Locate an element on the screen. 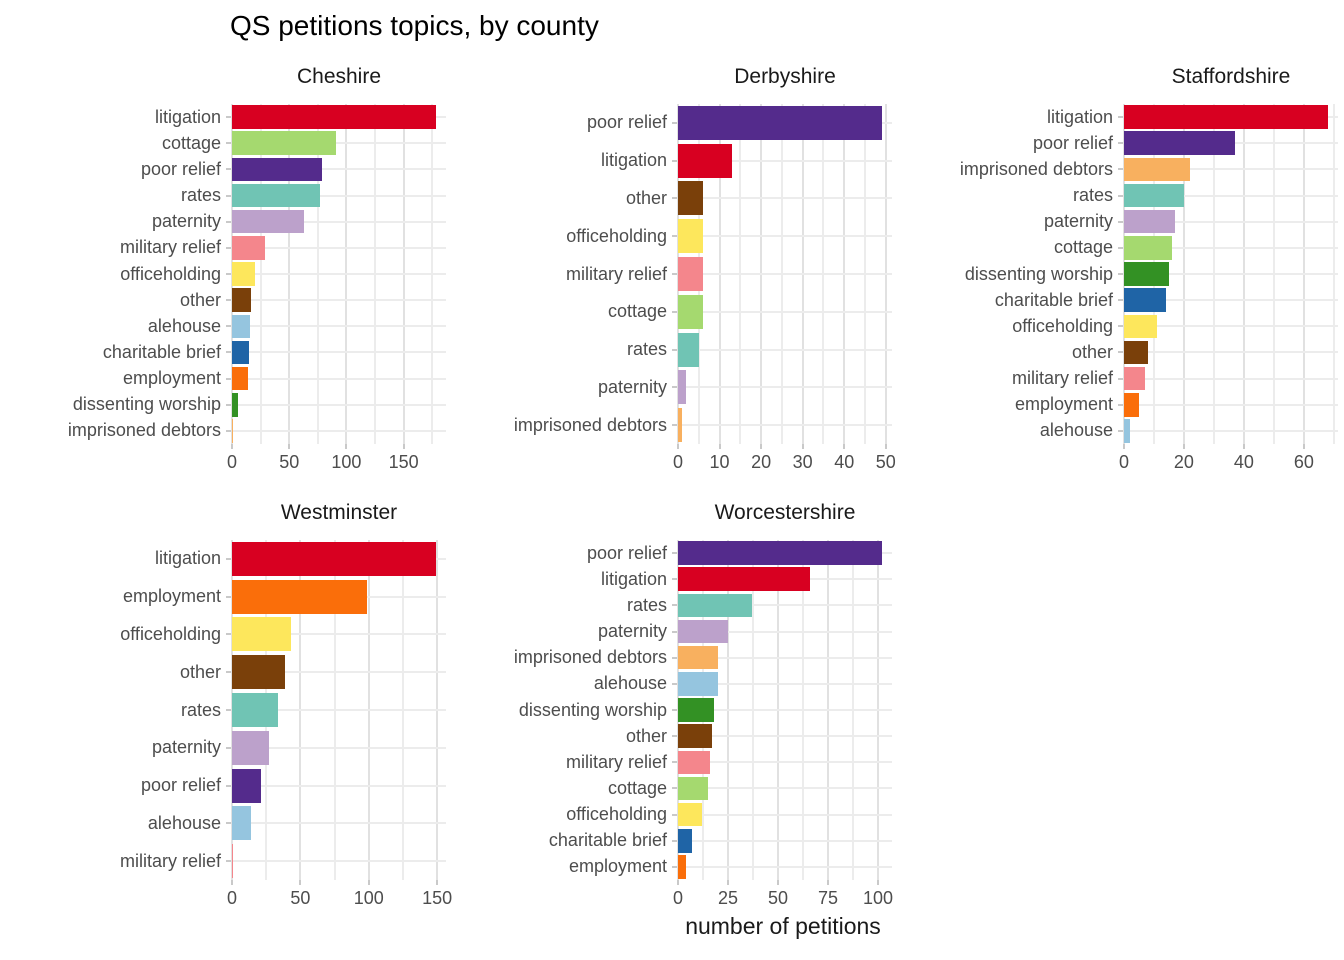 Image resolution: width=1344 pixels, height=960 pixels. facet-strip-title: Staffordshire is located at coordinates (1231, 76).